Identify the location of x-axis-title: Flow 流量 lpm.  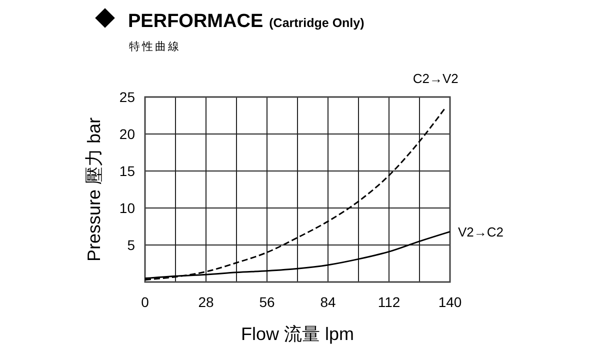
(297, 334).